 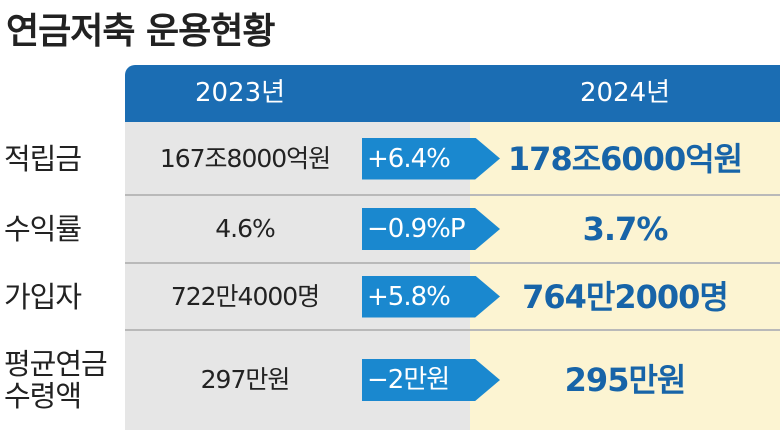 I want to click on value-2024: 178조6000억원, so click(x=625, y=158).